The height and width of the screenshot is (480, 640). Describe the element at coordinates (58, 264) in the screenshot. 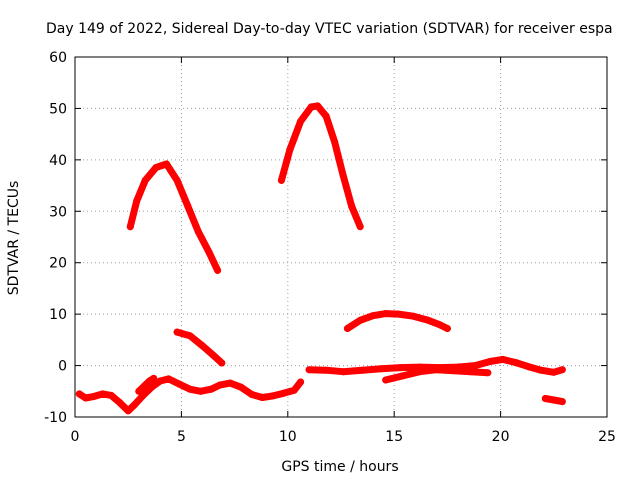

I see `y-tick-label: 20` at that location.